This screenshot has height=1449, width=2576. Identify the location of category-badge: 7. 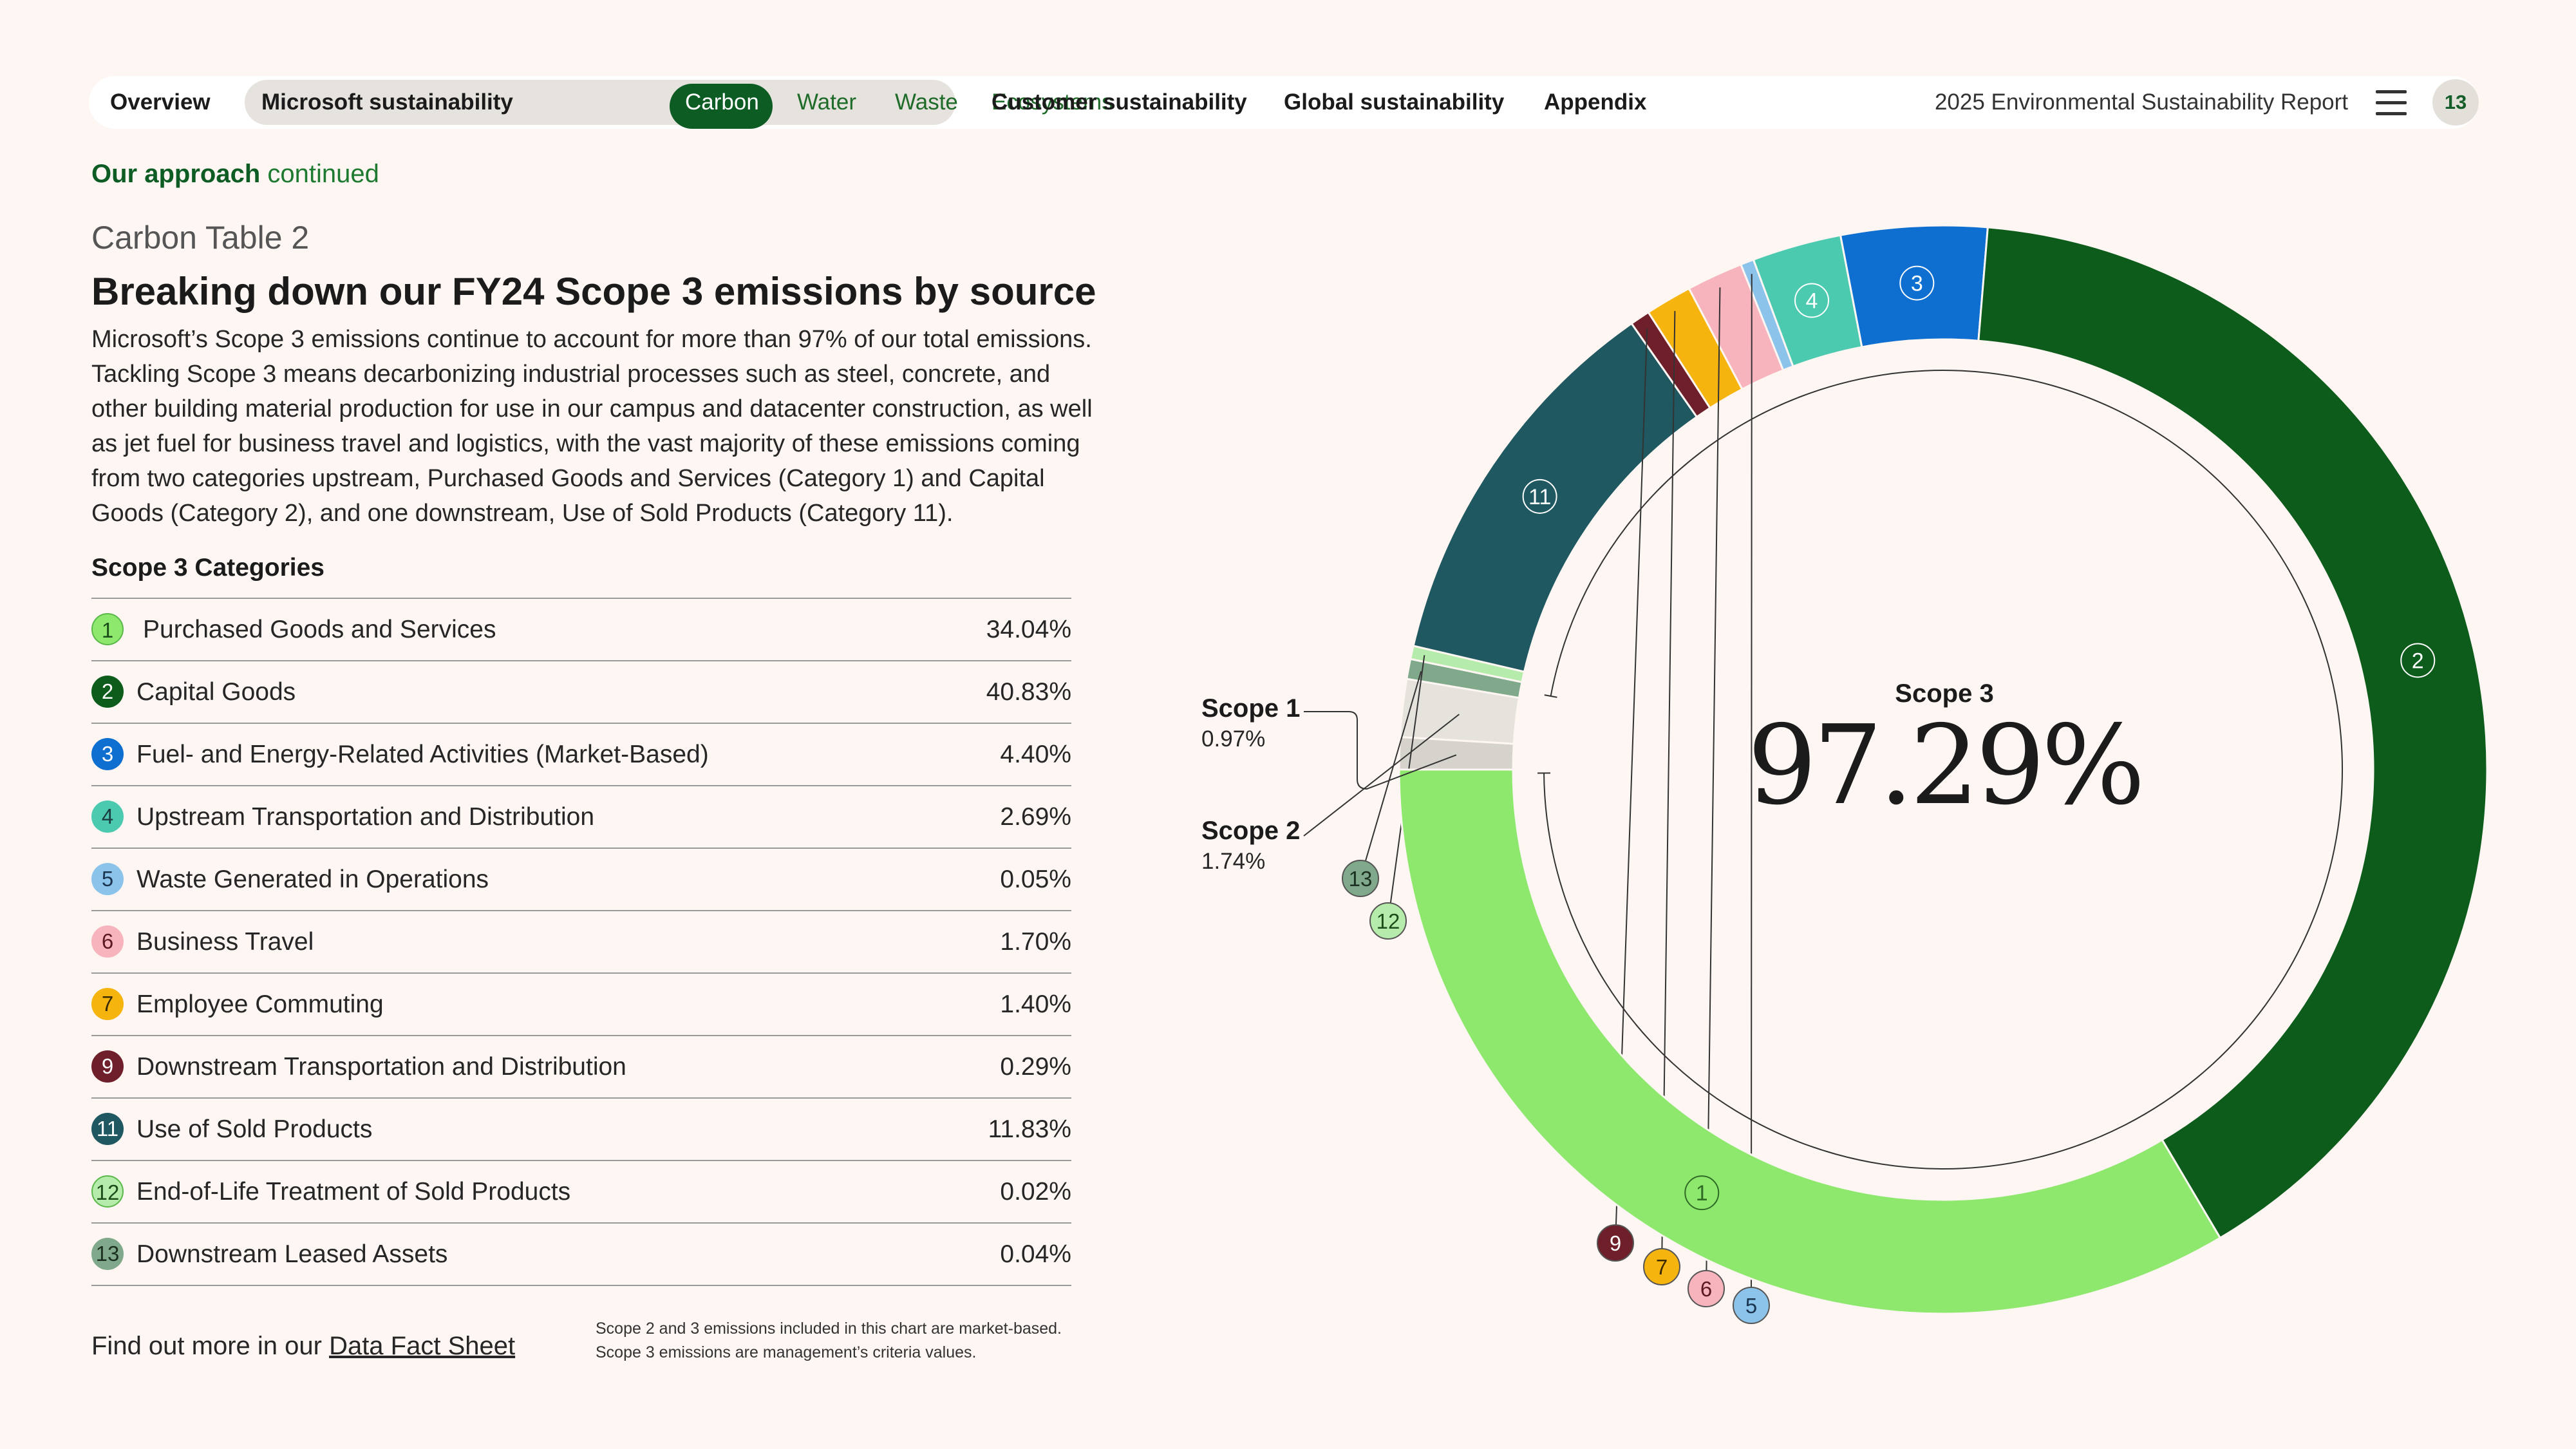
(107, 1004).